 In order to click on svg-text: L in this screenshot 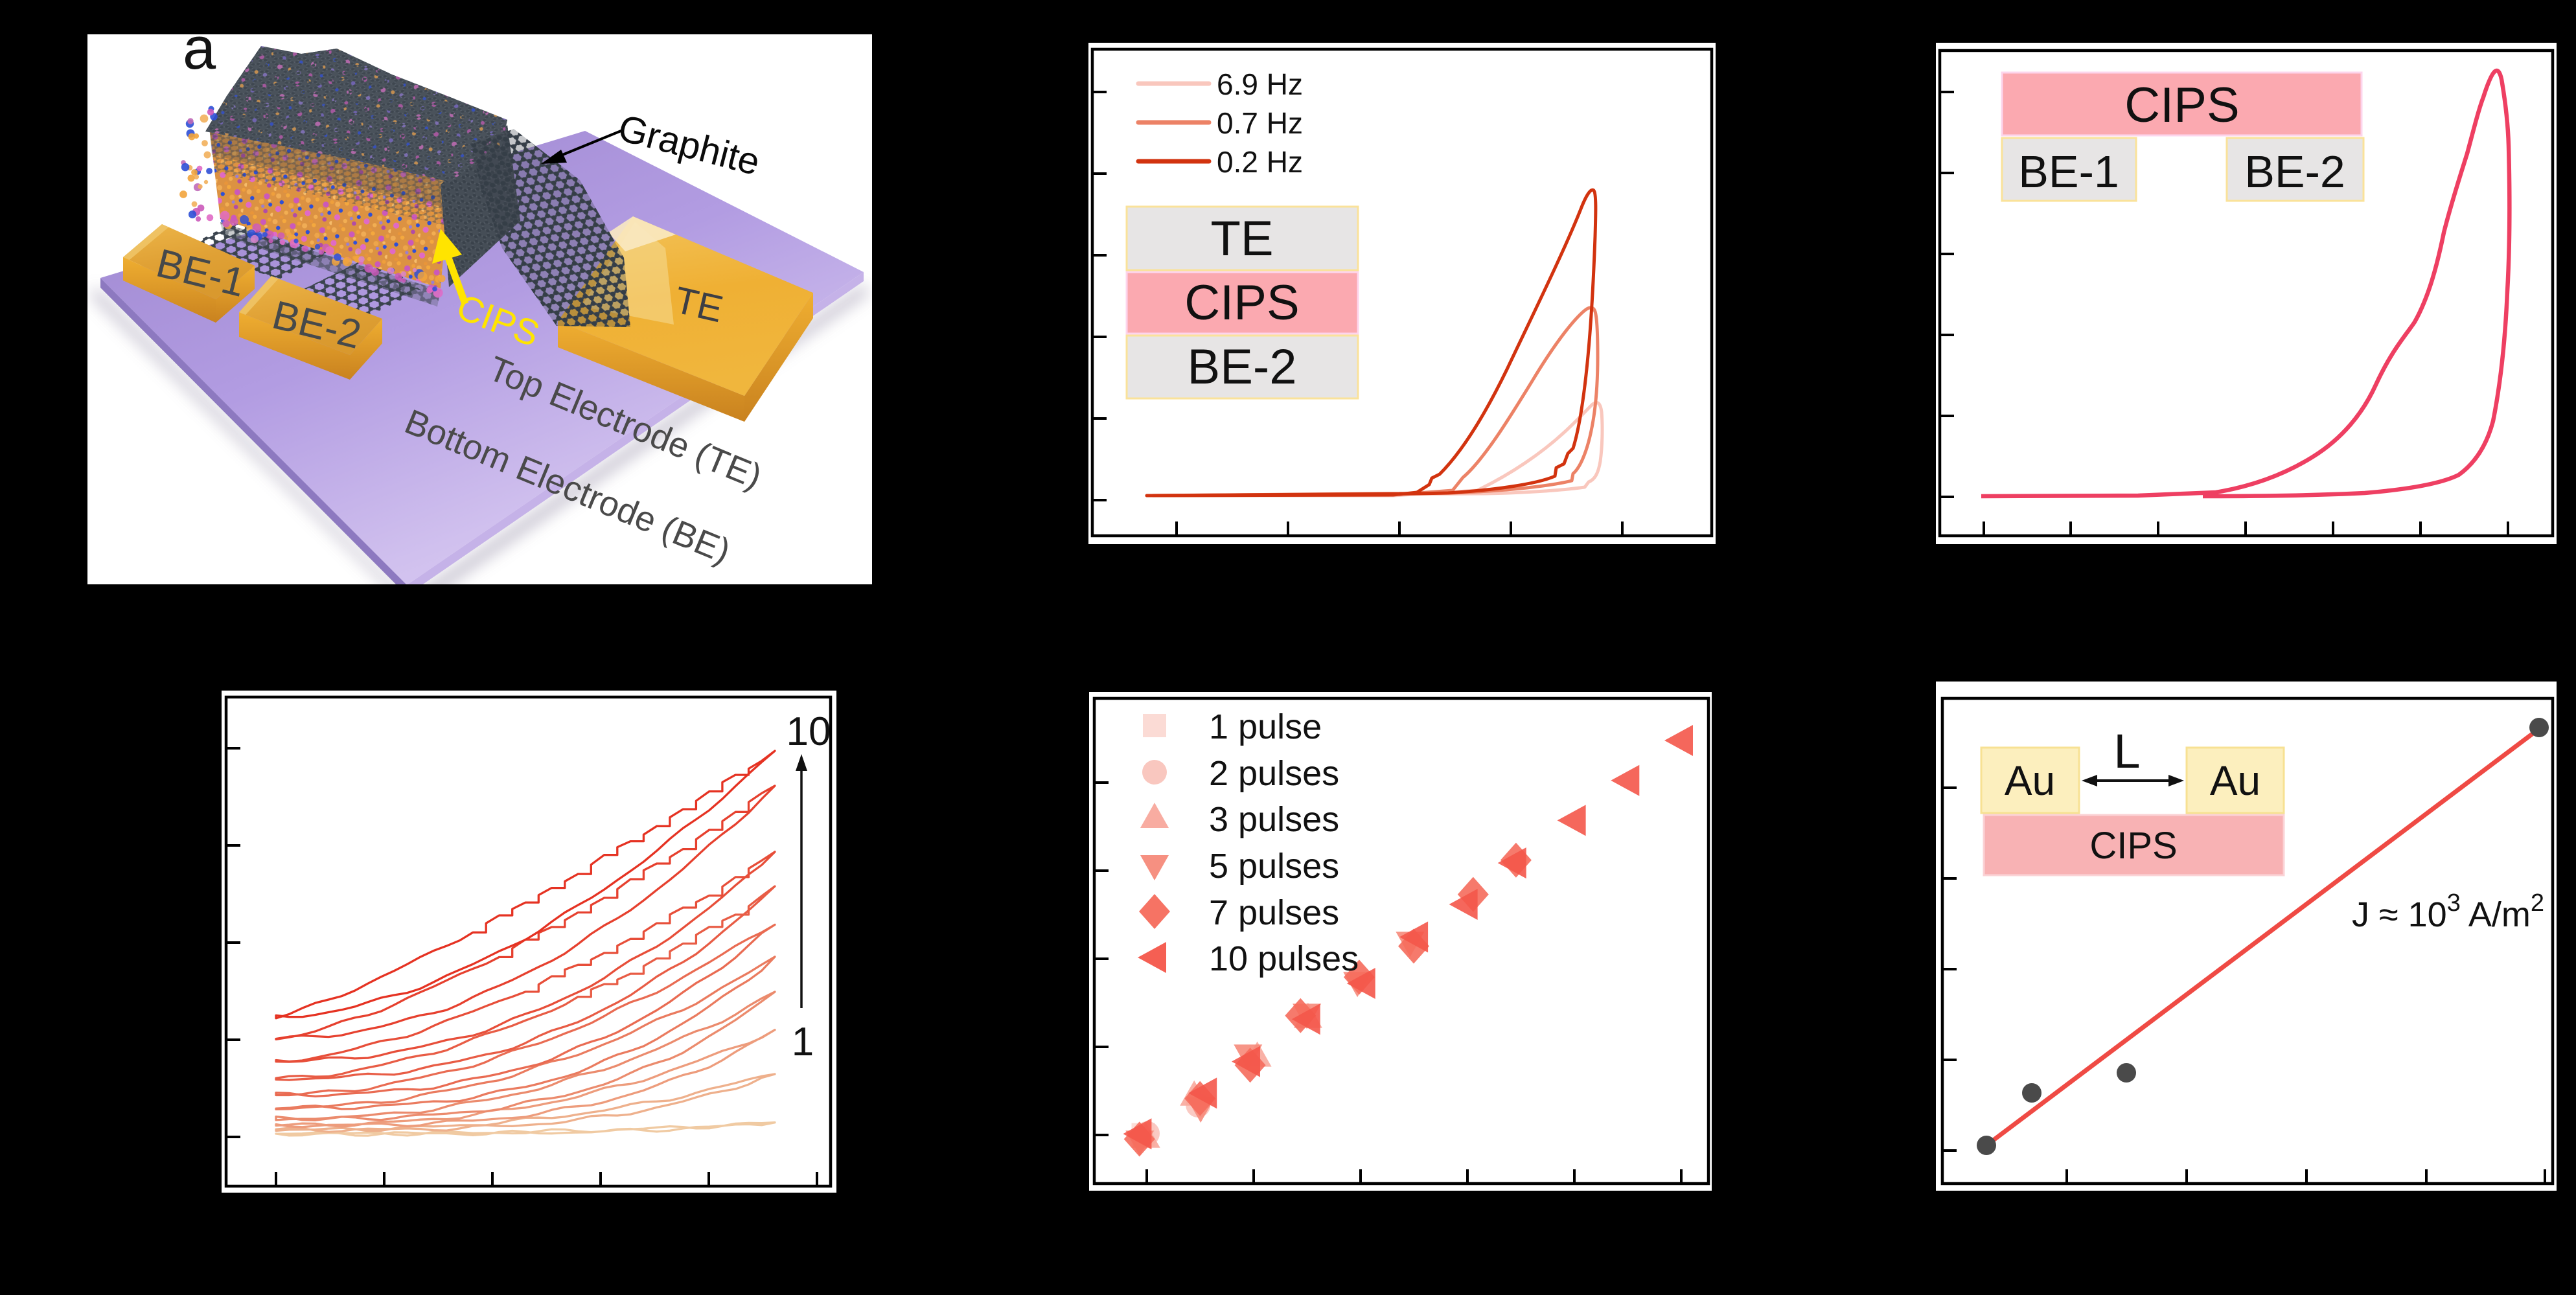, I will do `click(2126, 751)`.